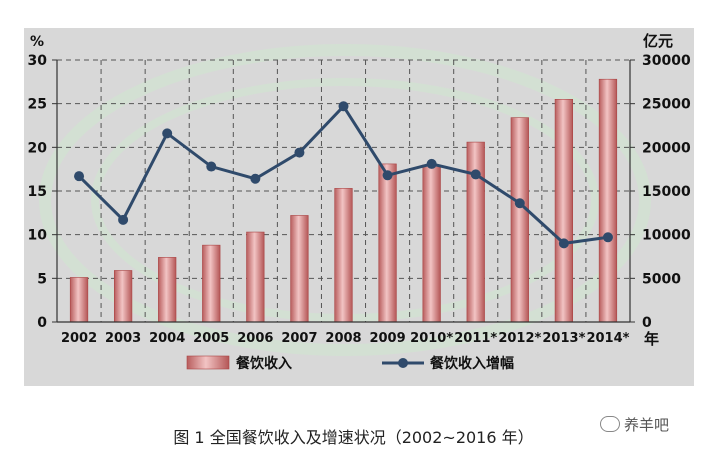 Image resolution: width=707 pixels, height=455 pixels. What do you see at coordinates (37, 105) in the screenshot?
I see `left-tick-label: 25` at bounding box center [37, 105].